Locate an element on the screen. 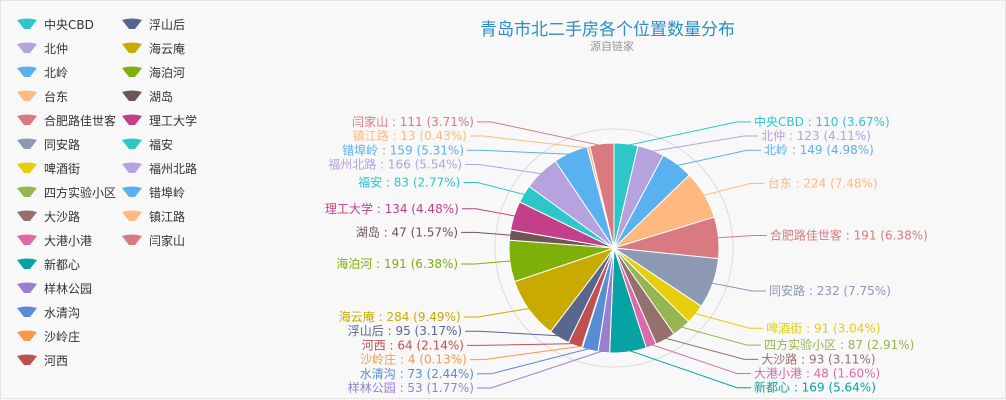  legend-item: 大沙路 is located at coordinates (66, 216).